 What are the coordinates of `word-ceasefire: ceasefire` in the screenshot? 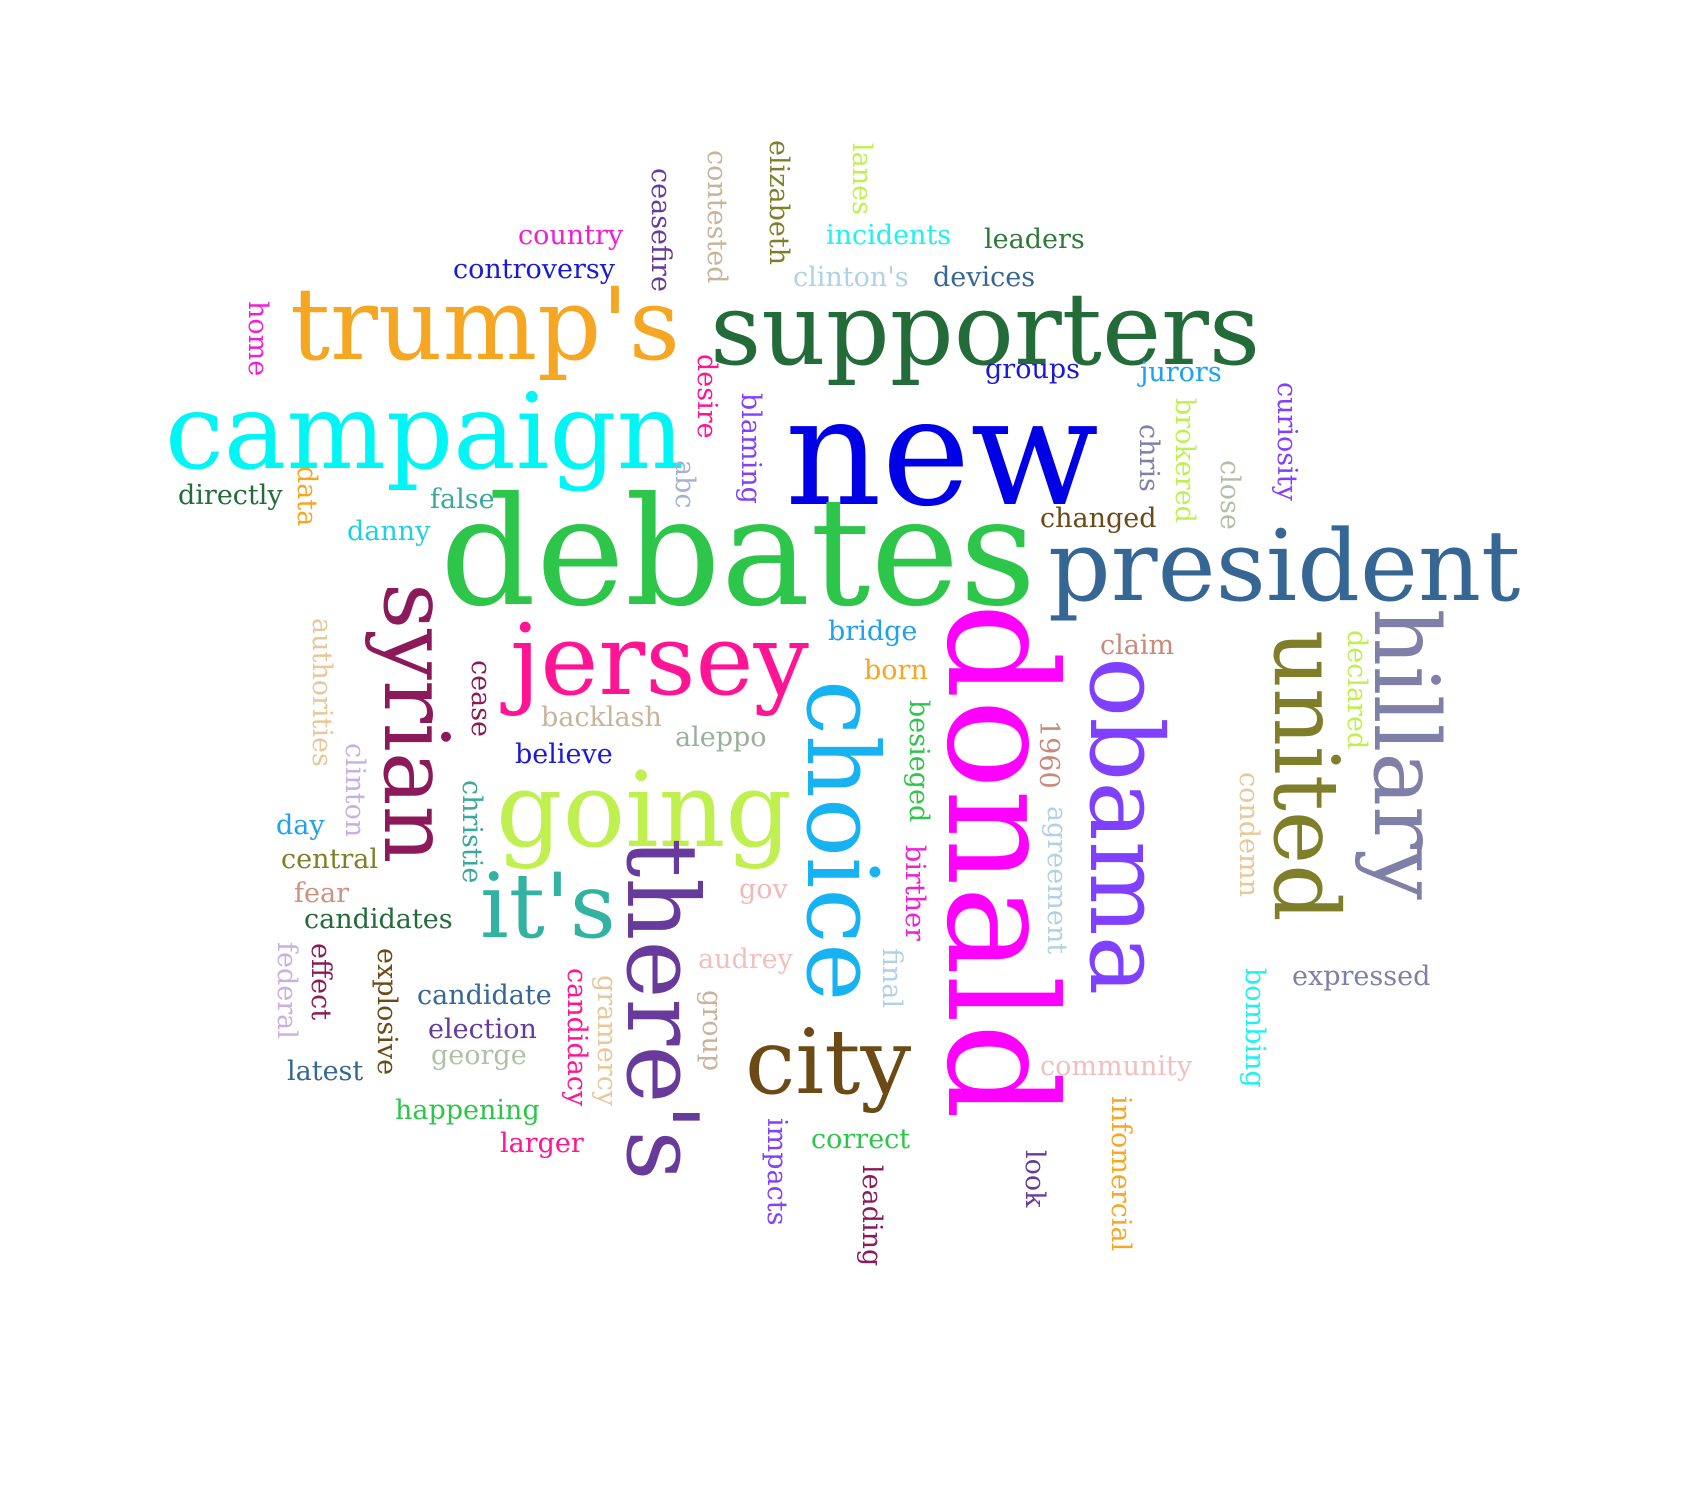 It's located at (660, 230).